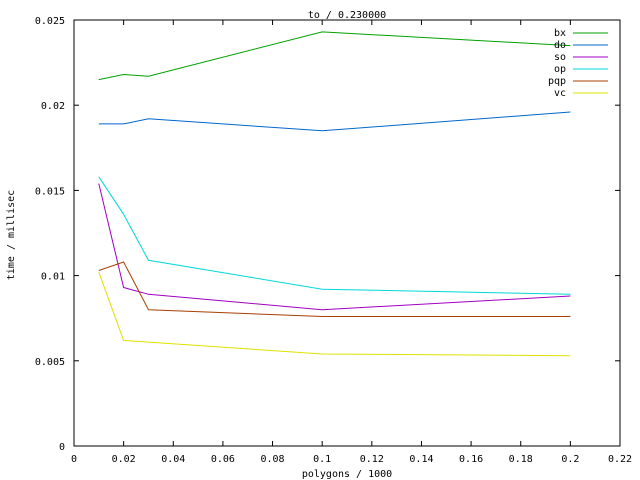 The image size is (640, 480). I want to click on x-tick-label: 0.1, so click(322, 459).